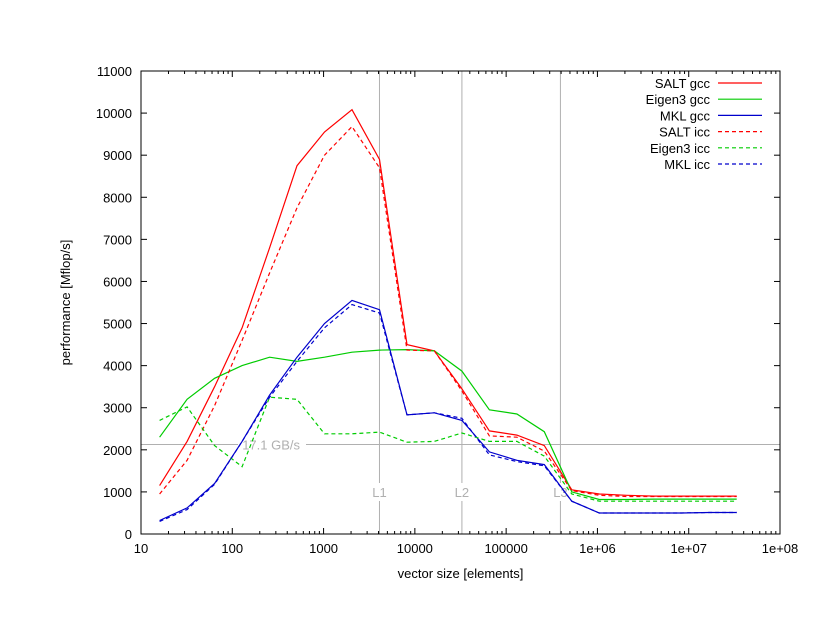 The width and height of the screenshot is (830, 642). I want to click on x-tick-label: 1000, so click(323, 548).